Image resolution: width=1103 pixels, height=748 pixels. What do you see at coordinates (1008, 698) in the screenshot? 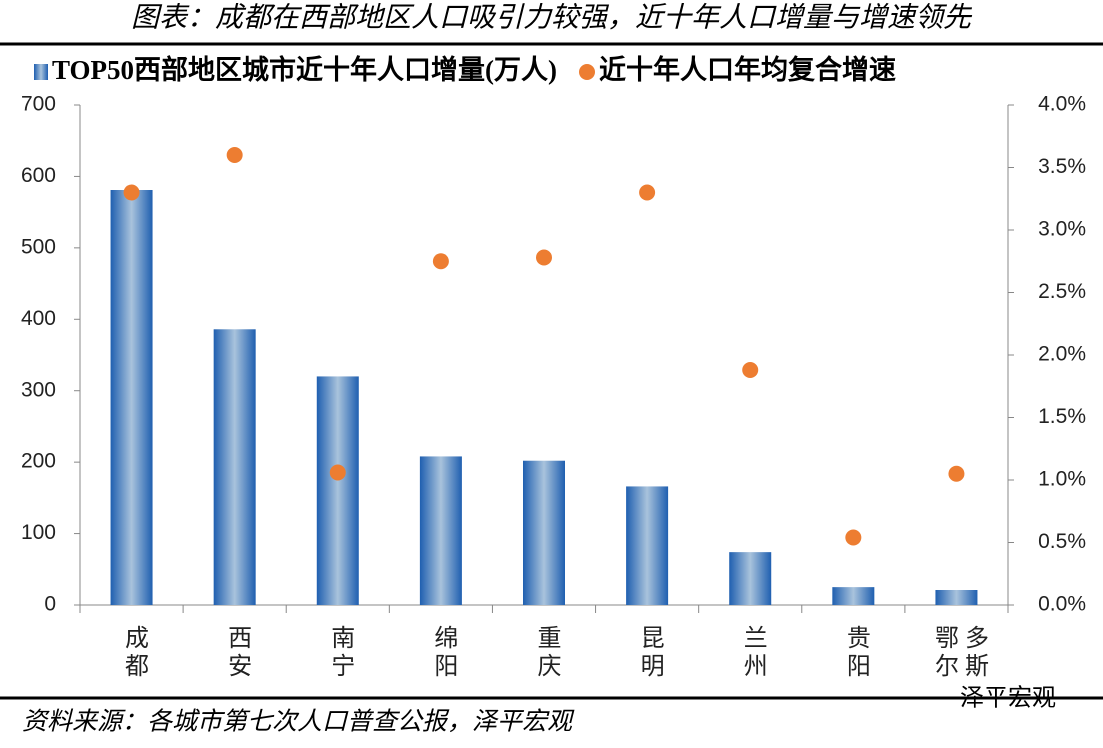
I see `watermark: 泽平宏观` at bounding box center [1008, 698].